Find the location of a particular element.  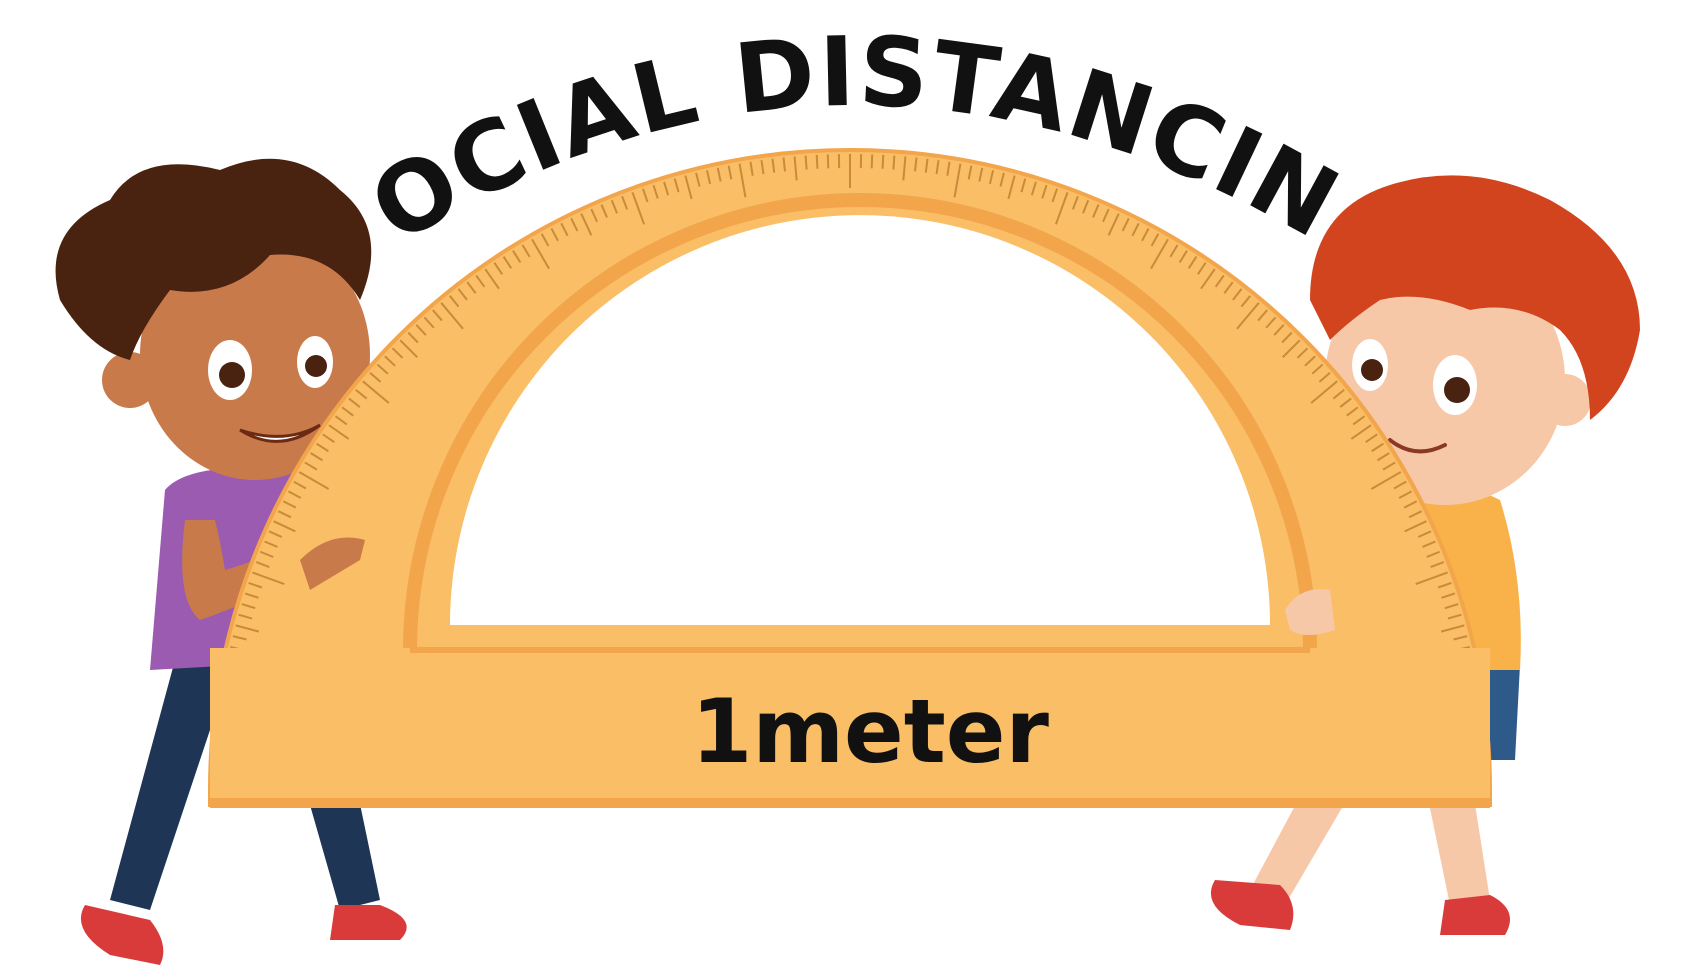

boy-right-shoe-back is located at coordinates (1252, 905).